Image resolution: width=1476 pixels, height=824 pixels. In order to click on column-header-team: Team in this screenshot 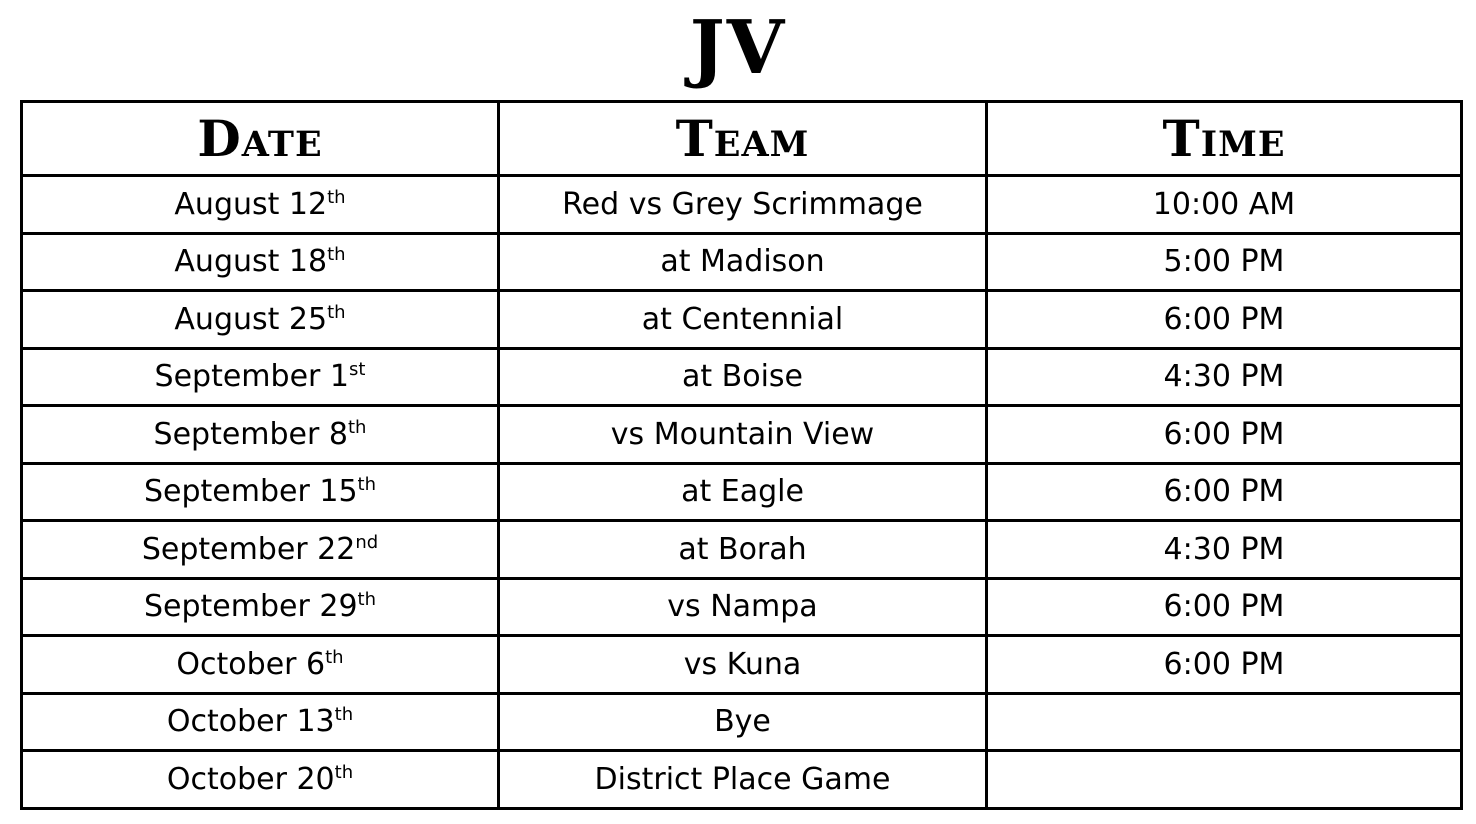, I will do `click(742, 138)`.